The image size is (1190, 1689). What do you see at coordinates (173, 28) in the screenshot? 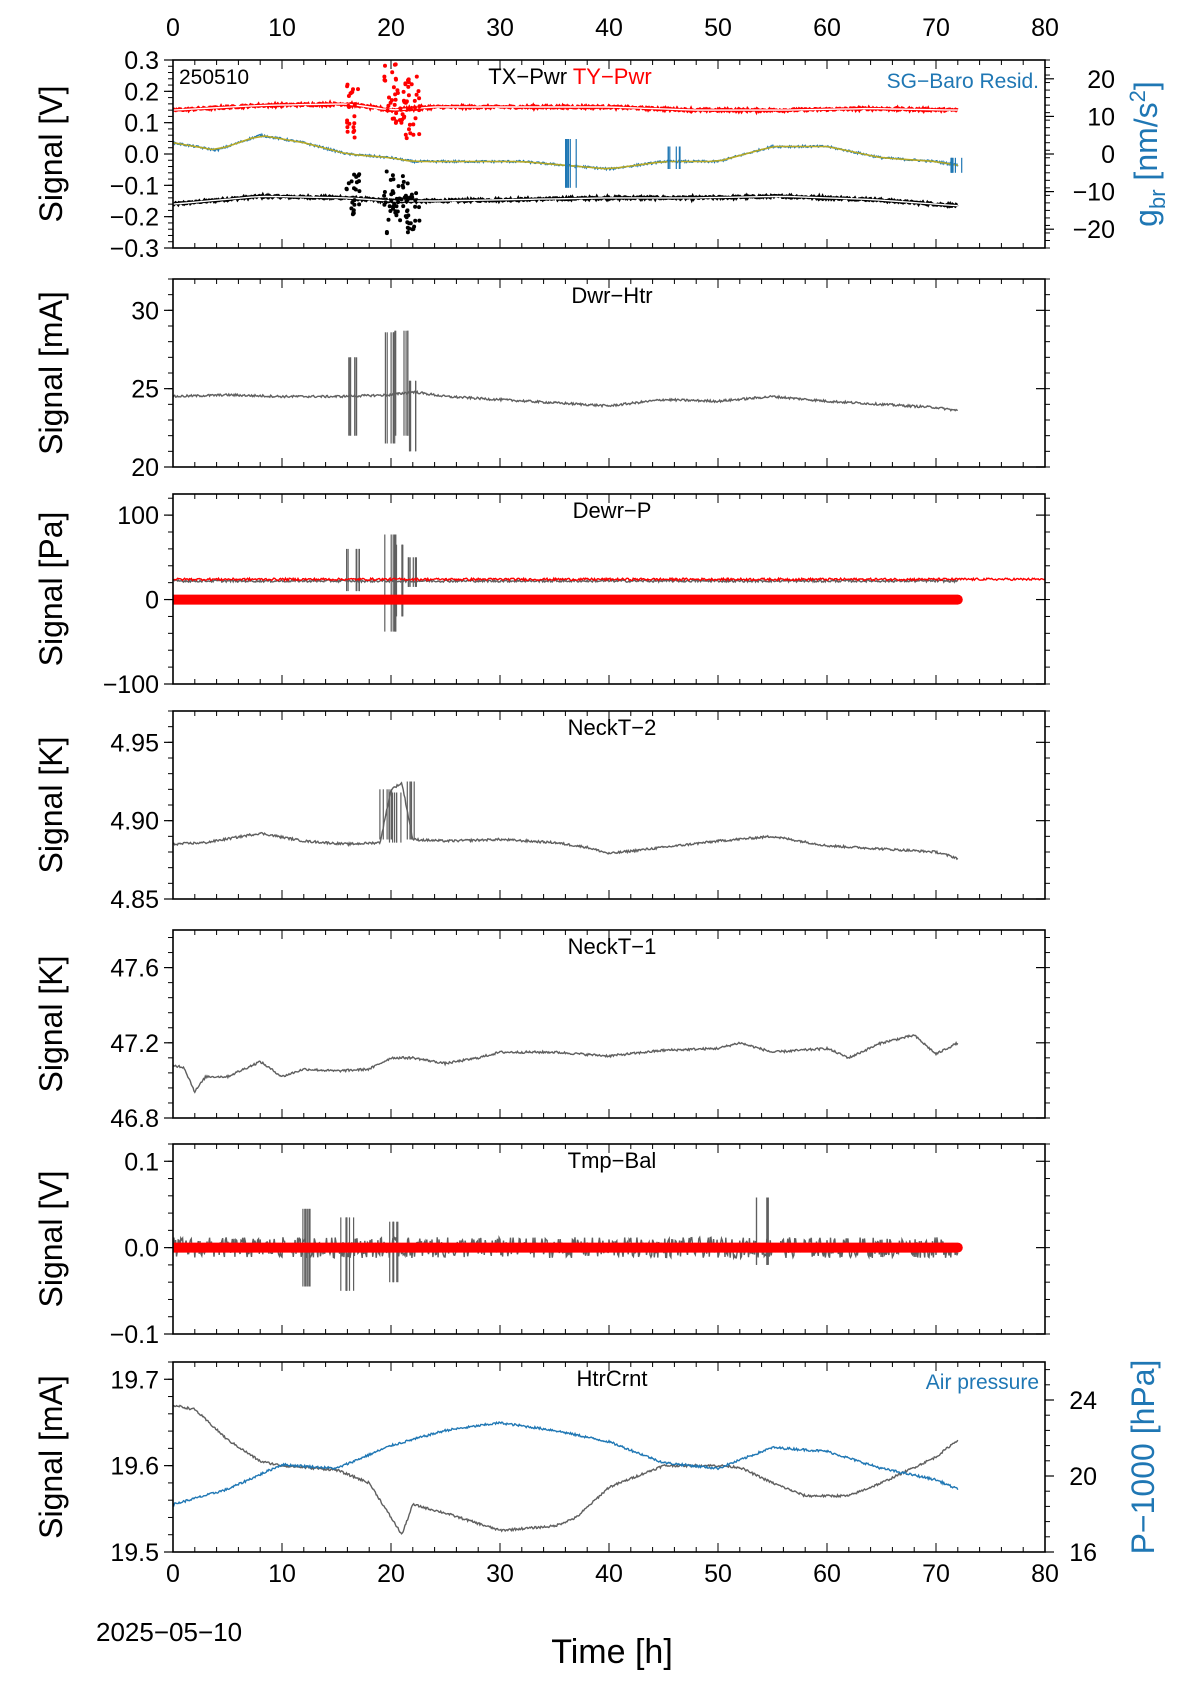
I see `x-top-tick-label: 0` at bounding box center [173, 28].